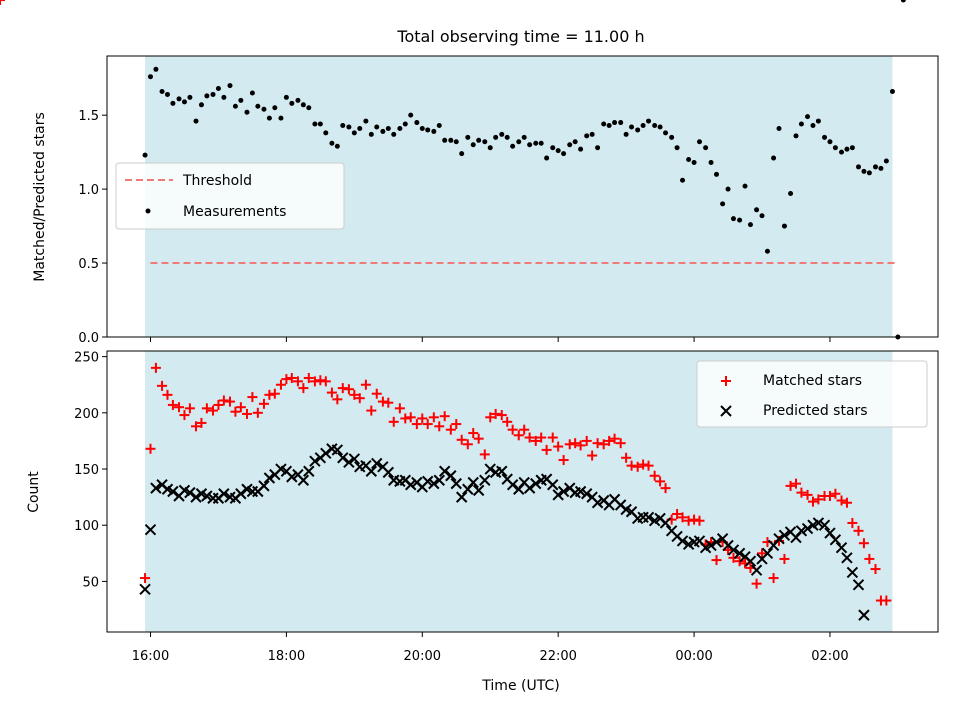 This screenshot has width=960, height=720. Describe the element at coordinates (88, 116) in the screenshot. I see `top-ytick-label: 1.5` at that location.